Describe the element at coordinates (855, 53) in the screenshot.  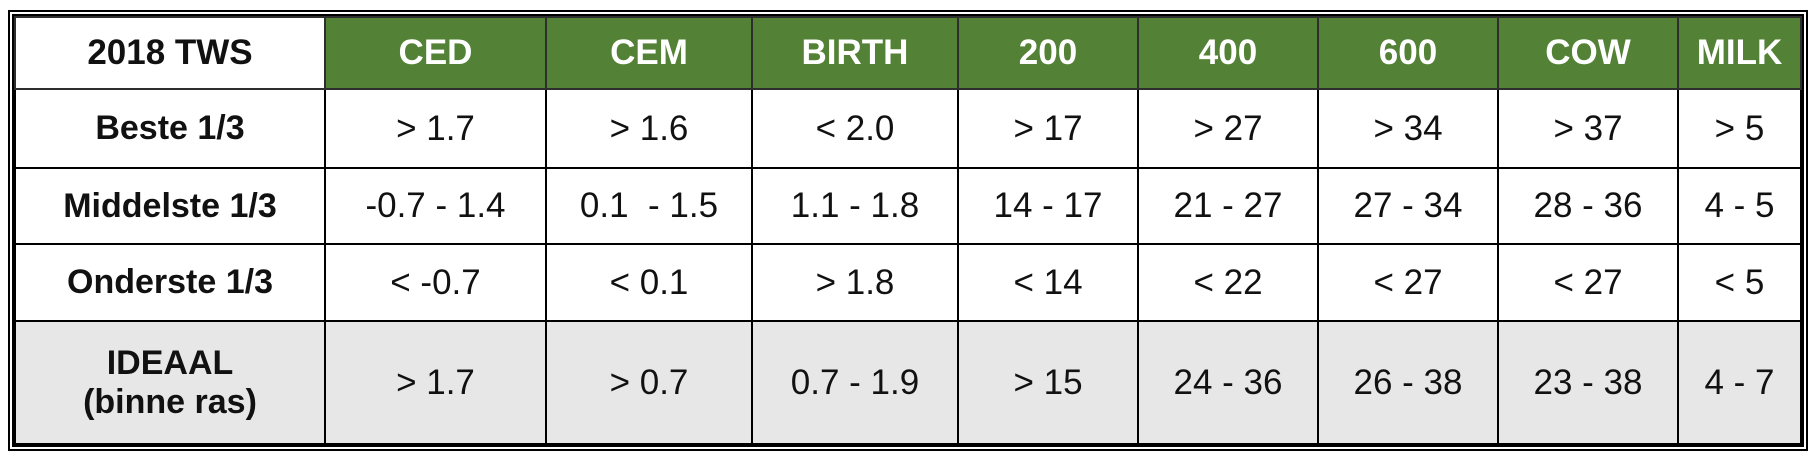
I see `column-header: BIRTH` at that location.